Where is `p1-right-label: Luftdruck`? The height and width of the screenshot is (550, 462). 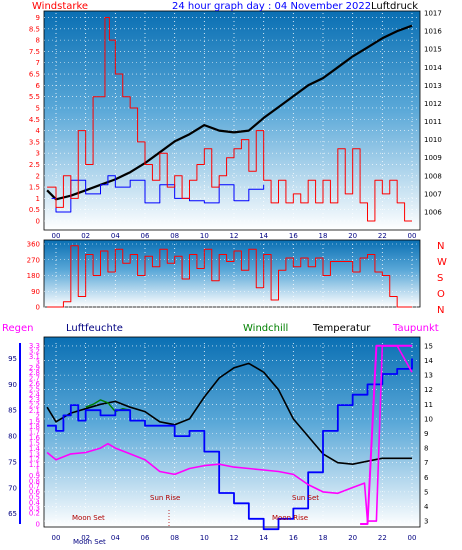
p1-right-label: Luftdruck is located at coordinates (394, 6).